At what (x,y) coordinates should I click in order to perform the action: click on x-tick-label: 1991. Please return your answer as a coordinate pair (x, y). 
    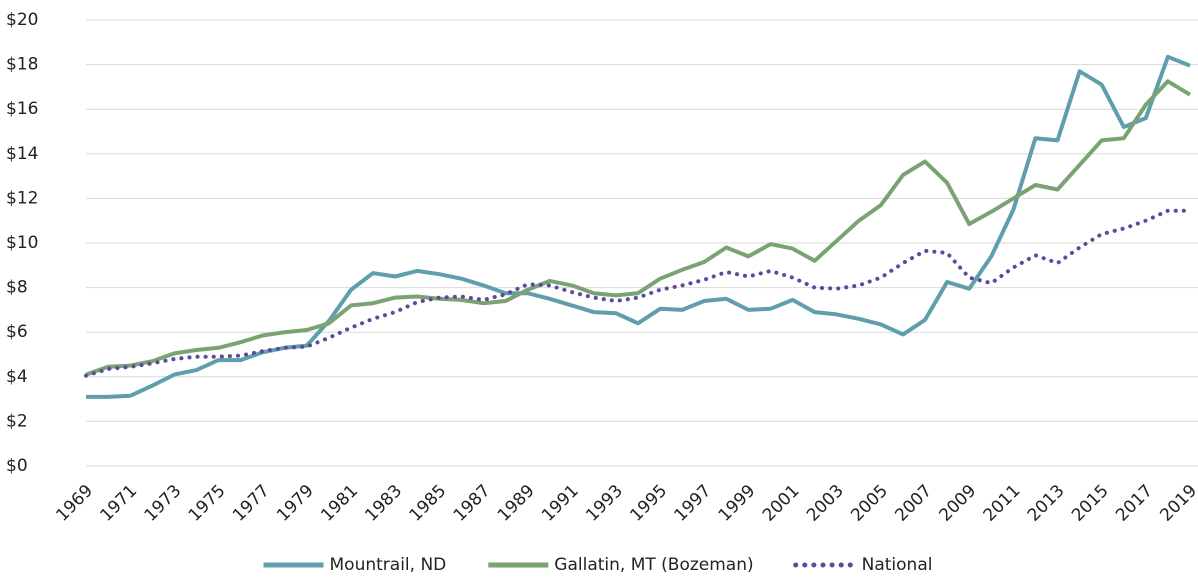
    Looking at the image, I should click on (560, 503).